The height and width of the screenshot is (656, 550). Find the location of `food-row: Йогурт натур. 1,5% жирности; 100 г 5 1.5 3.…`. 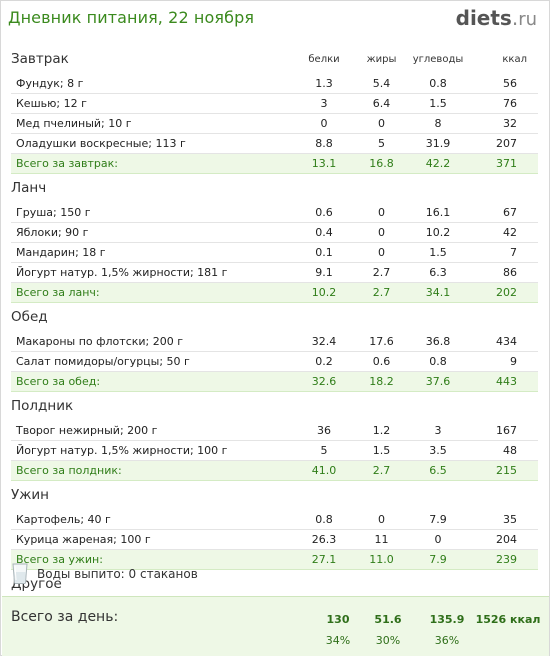

food-row: Йогурт натур. 1,5% жирности; 100 г 5 1.5 3.… is located at coordinates (274, 450).